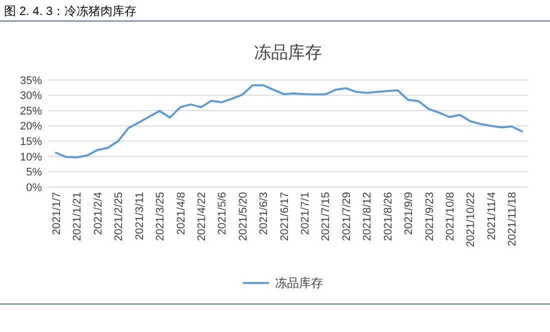 This screenshot has height=332, width=550. What do you see at coordinates (492, 216) in the screenshot?
I see `x-tick-label: 2021/11/4` at bounding box center [492, 216].